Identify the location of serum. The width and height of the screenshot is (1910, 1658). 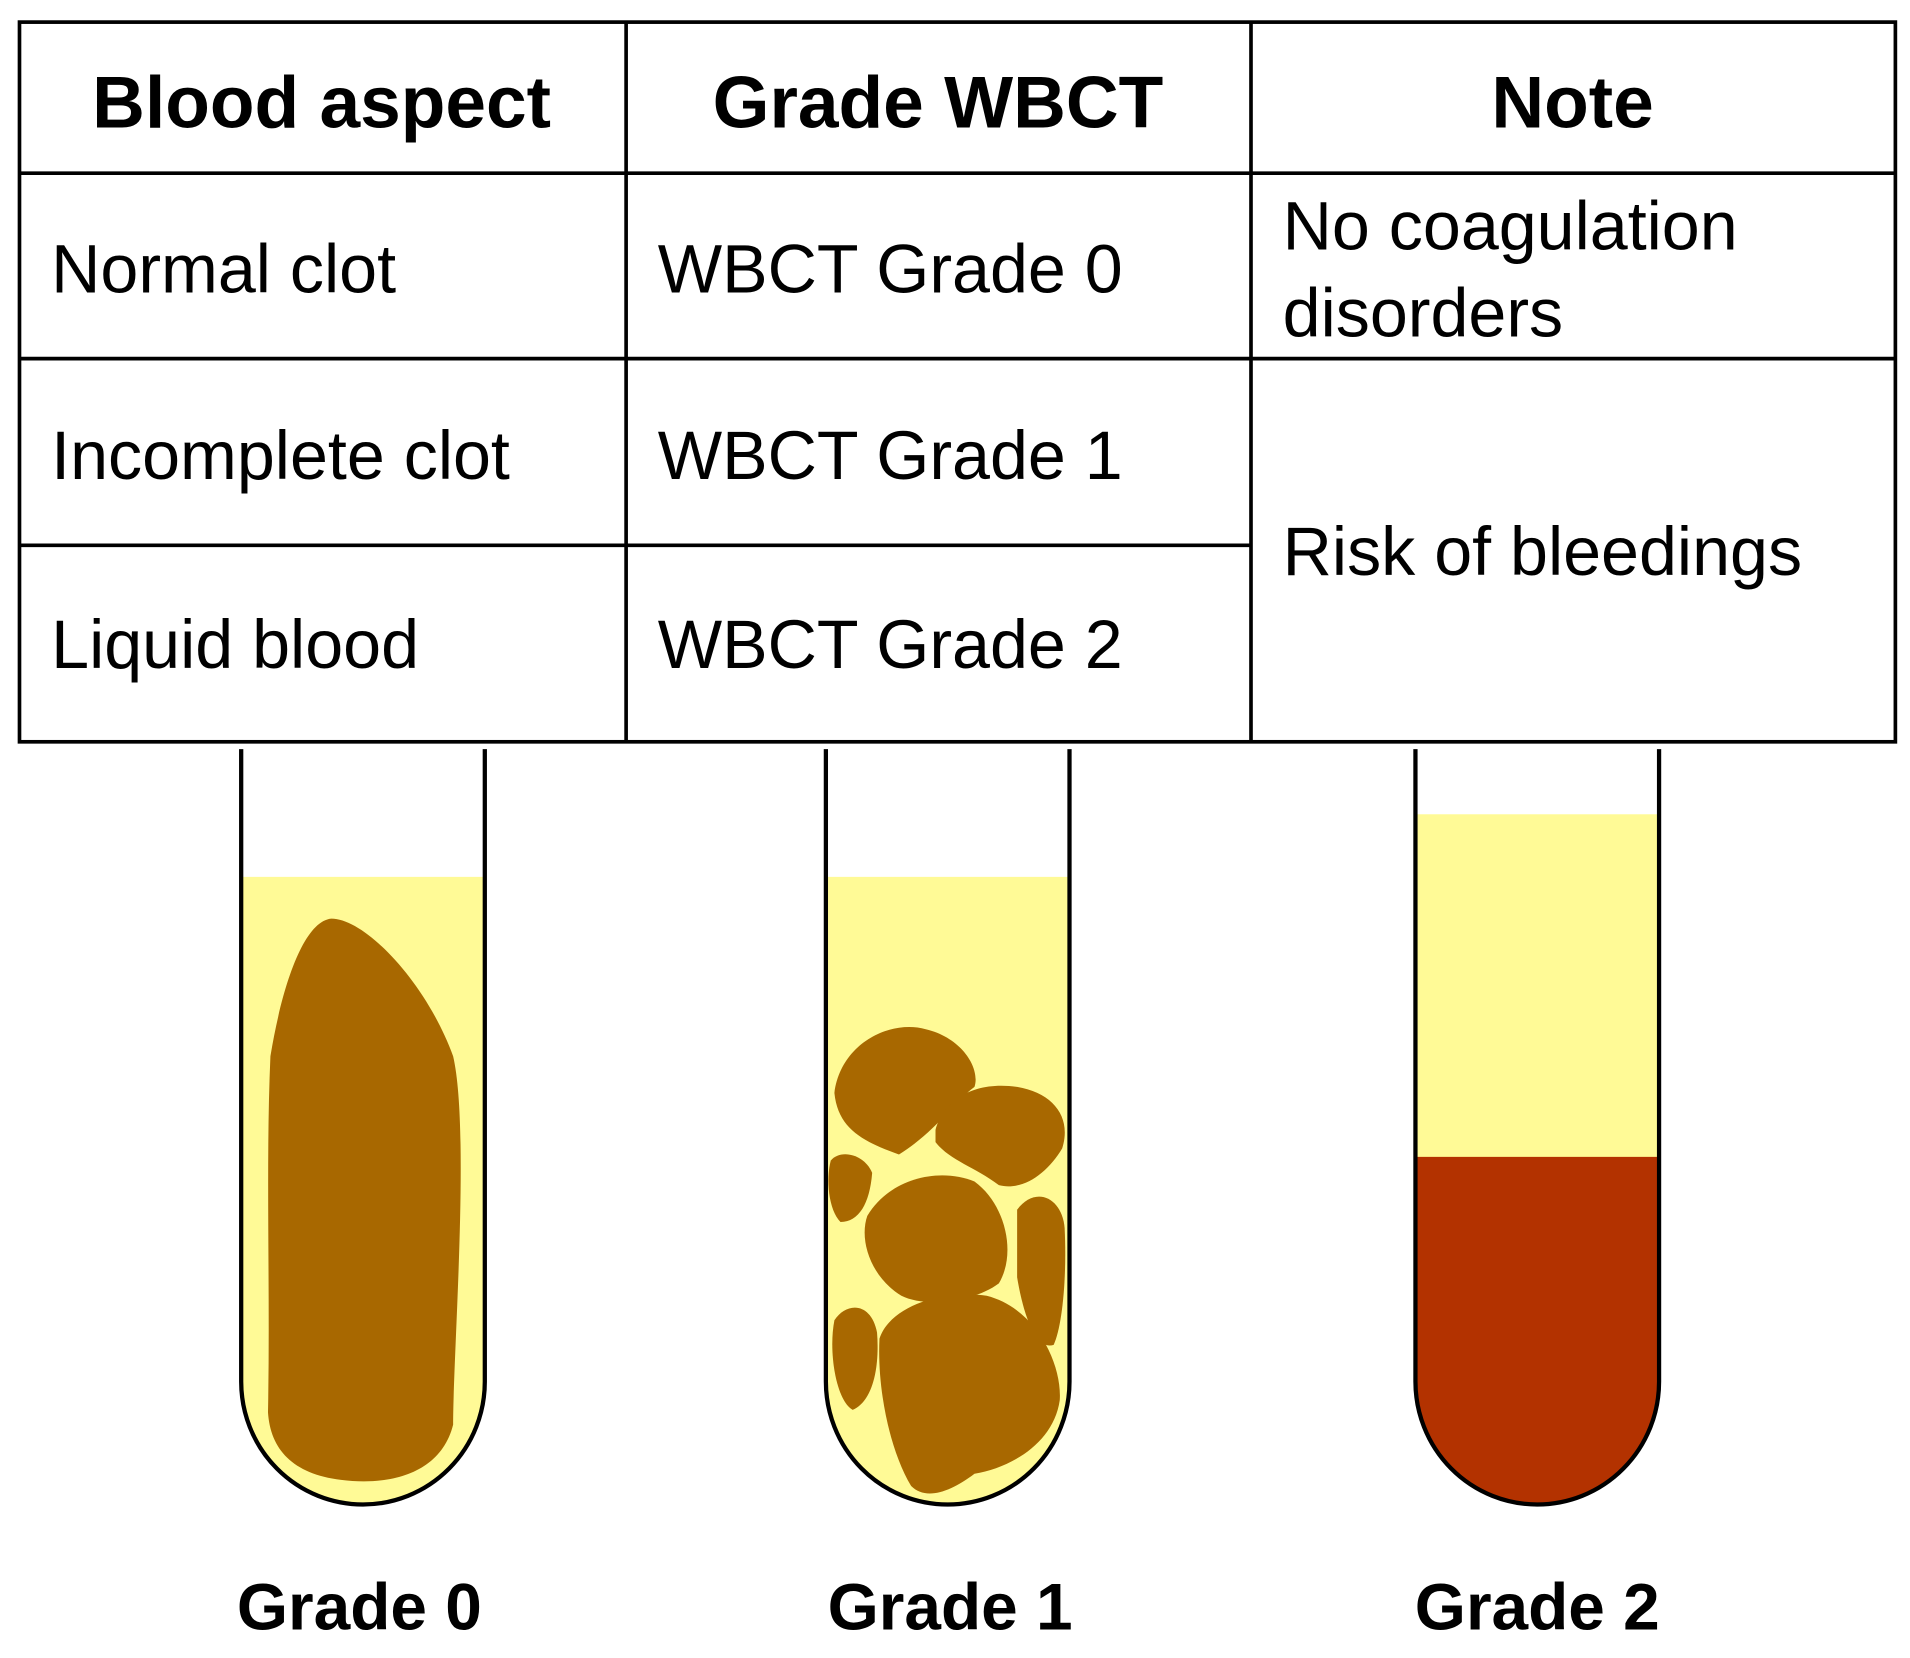
(1537, 986).